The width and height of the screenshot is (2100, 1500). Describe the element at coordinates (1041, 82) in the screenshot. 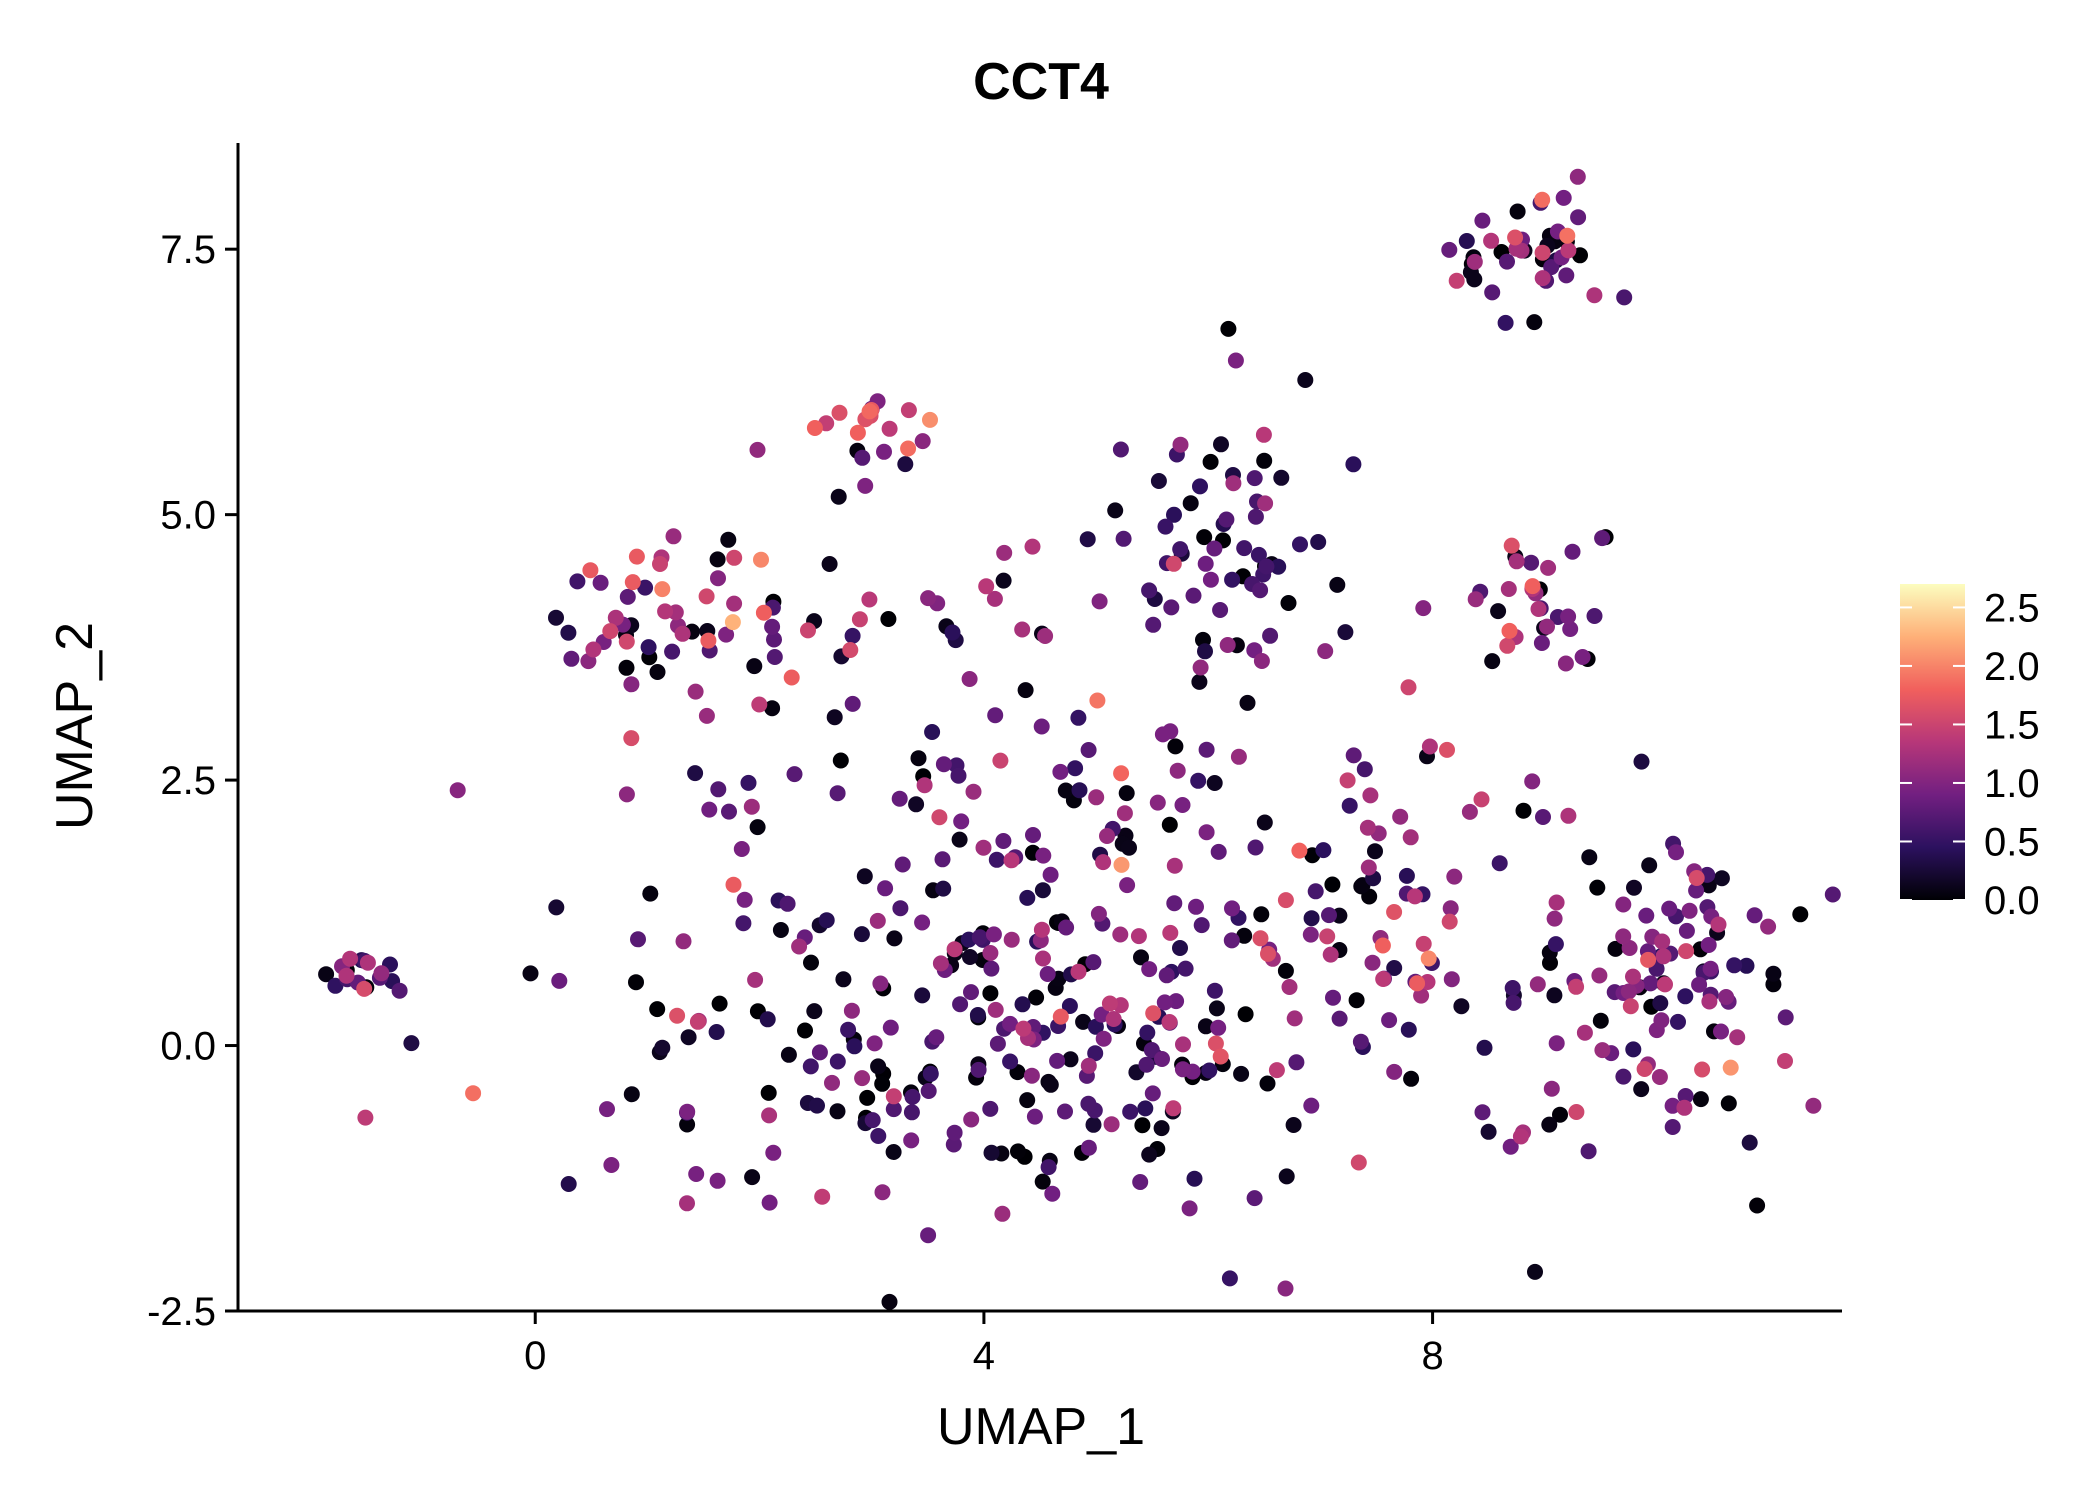

I see `chart-title: CCT4` at that location.